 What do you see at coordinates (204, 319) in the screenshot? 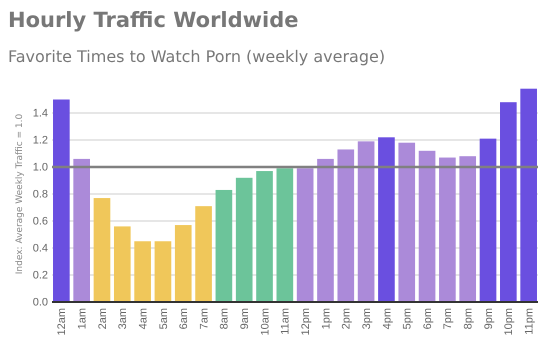
I see `x-tick-label: 7am` at bounding box center [204, 319].